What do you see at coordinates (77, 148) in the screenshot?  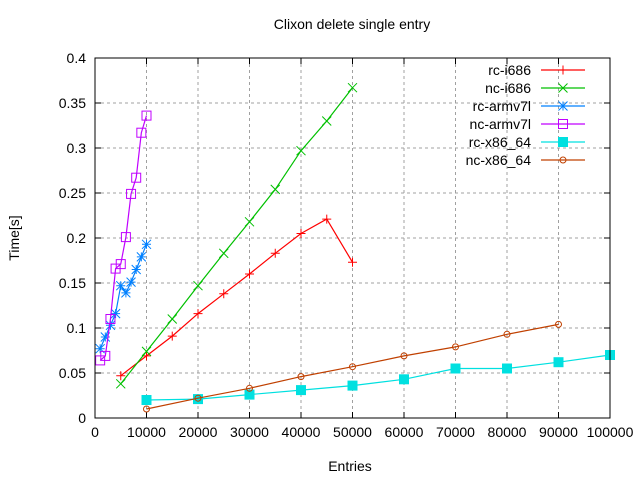 I see `y-tick-label: 0.3` at bounding box center [77, 148].